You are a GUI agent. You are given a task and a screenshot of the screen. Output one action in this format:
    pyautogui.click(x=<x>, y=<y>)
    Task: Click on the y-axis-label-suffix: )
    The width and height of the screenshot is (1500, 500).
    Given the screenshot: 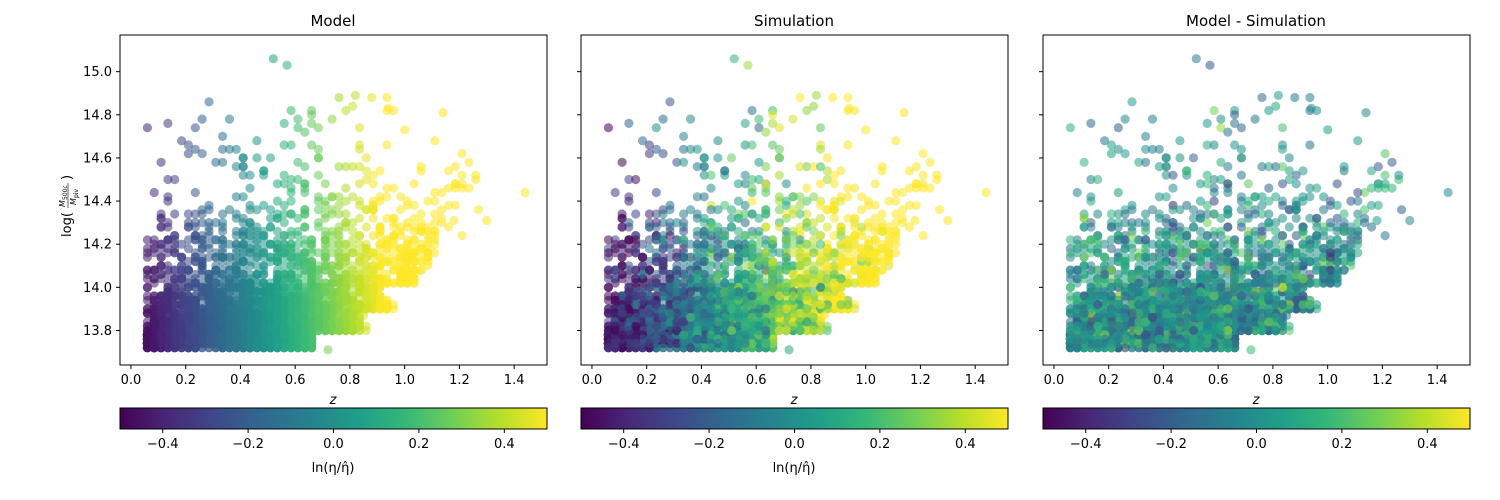 What is the action you would take?
    pyautogui.click(x=67, y=177)
    